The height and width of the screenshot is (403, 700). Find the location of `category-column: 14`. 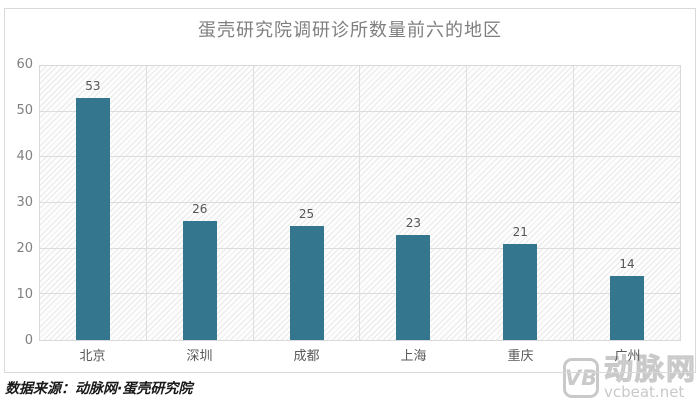

category-column: 14 is located at coordinates (627, 203).